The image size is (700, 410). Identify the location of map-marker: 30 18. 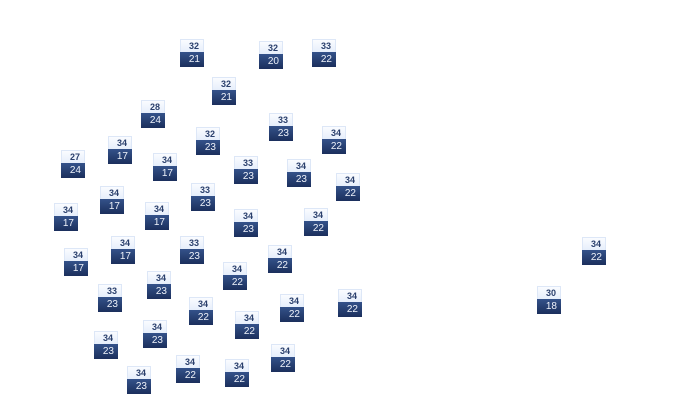
(549, 300).